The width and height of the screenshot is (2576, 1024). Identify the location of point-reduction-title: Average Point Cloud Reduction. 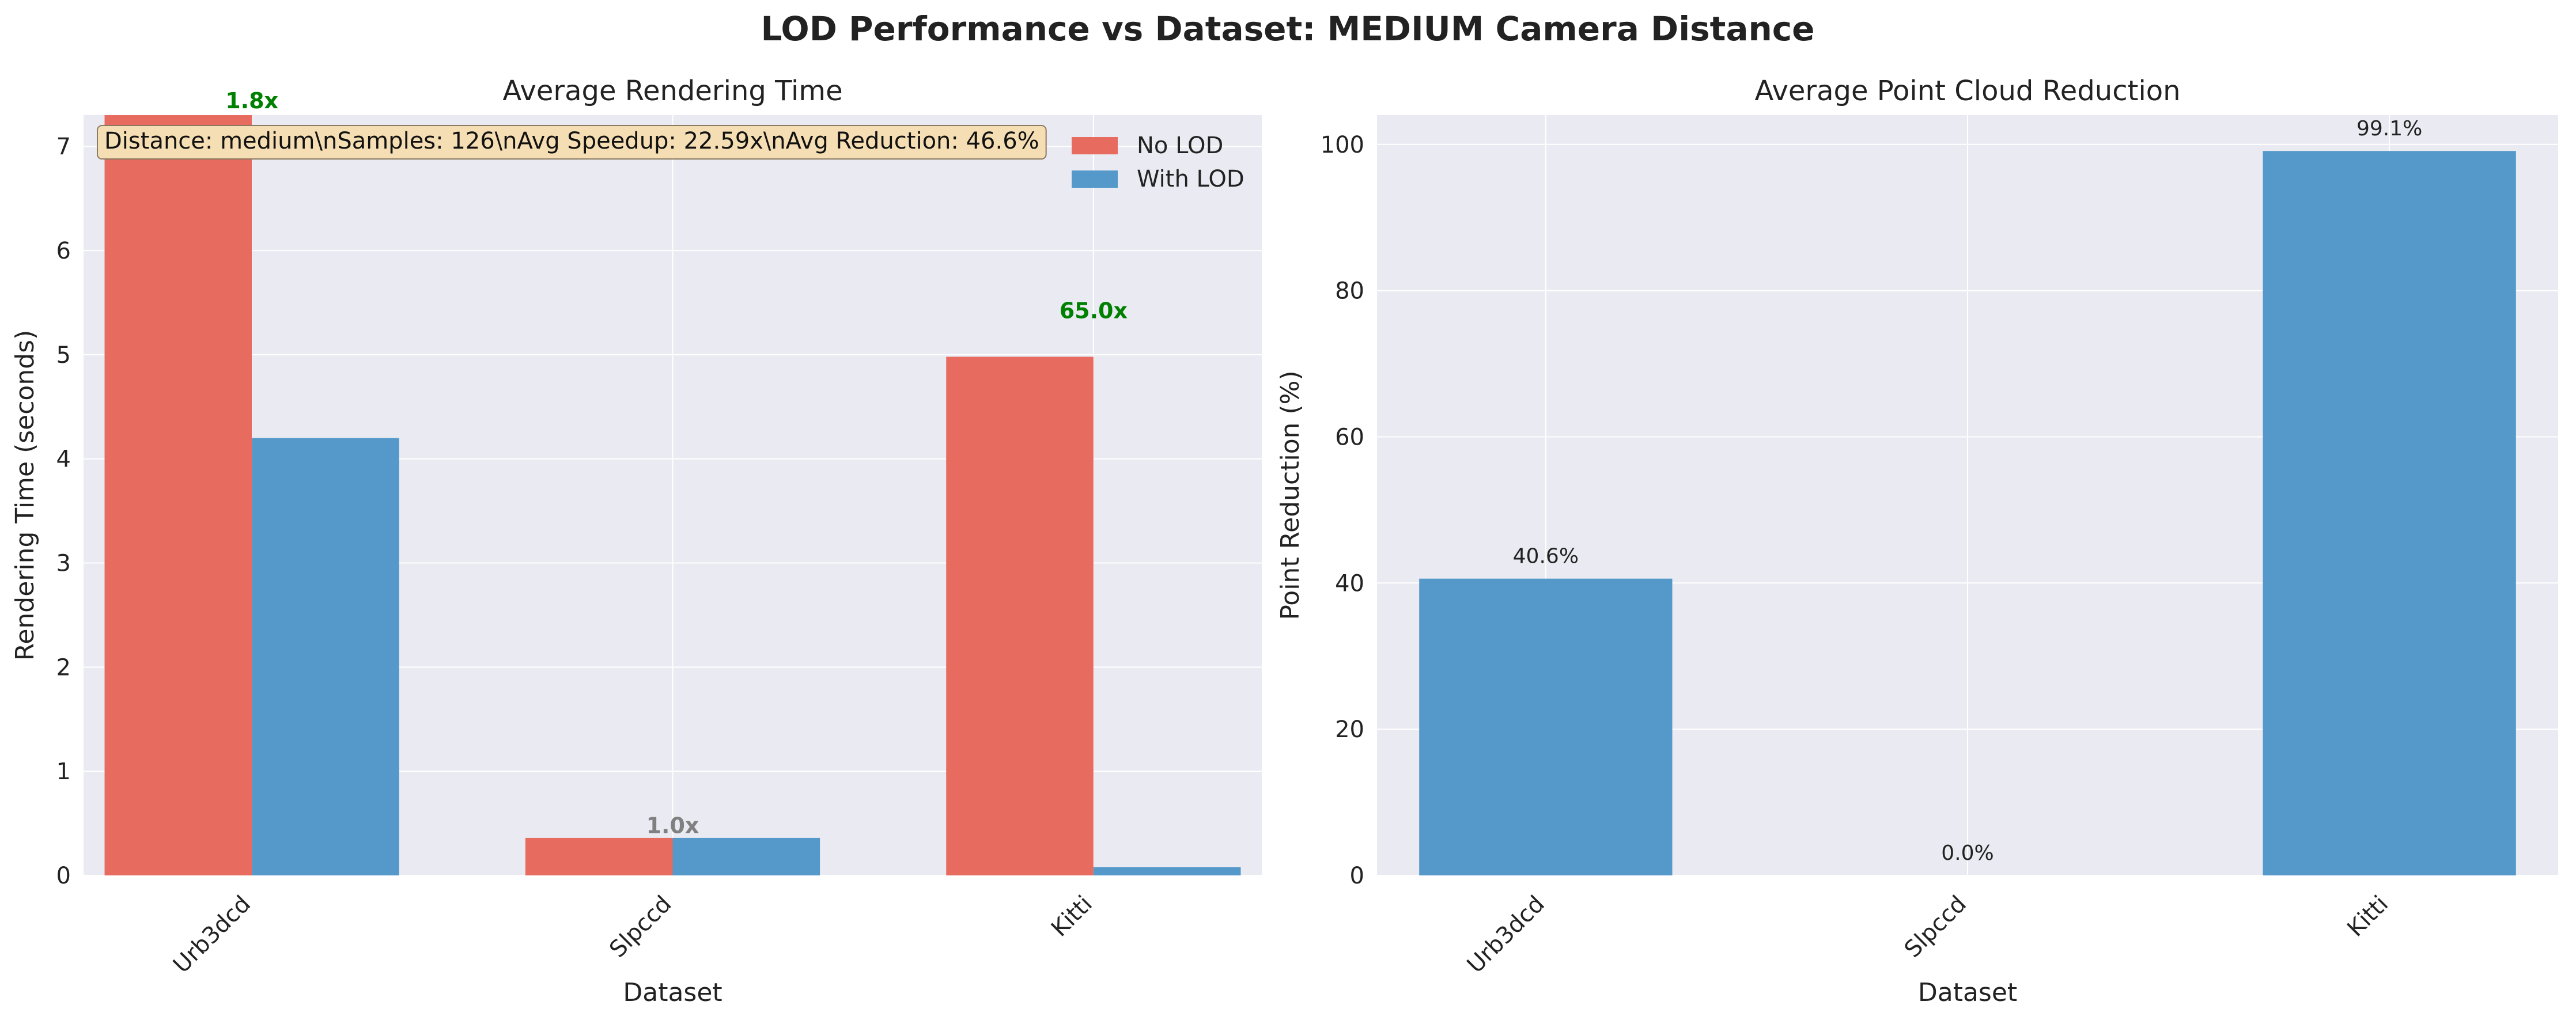
(1967, 91).